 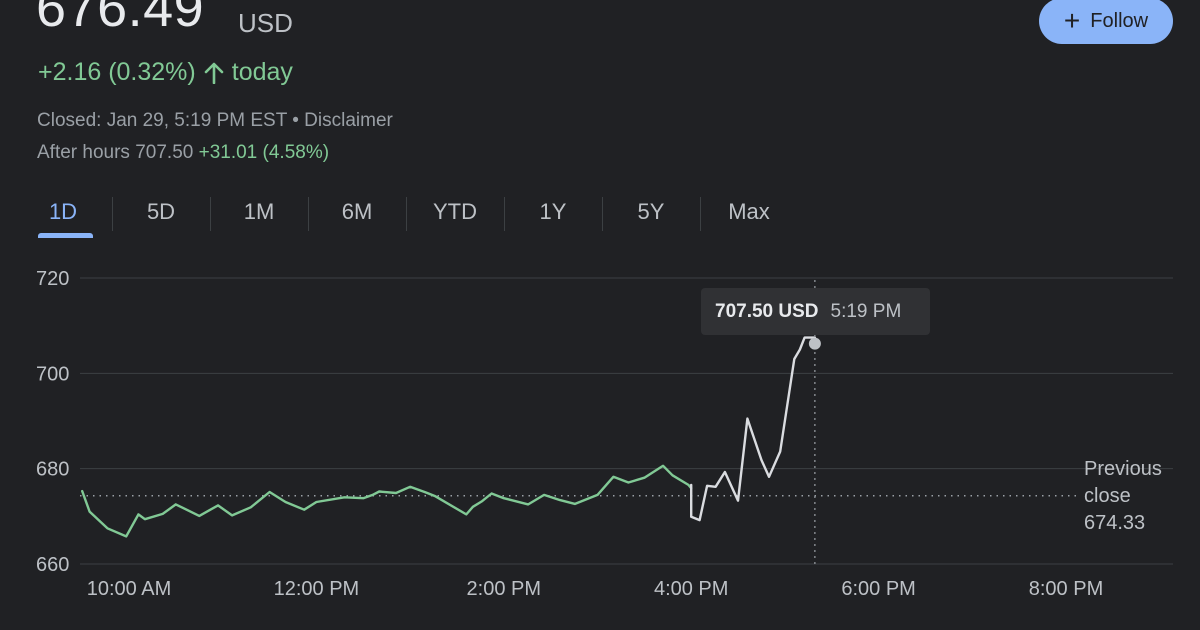 I want to click on x-tick-label-1200pm: 12:00 PM, so click(x=317, y=589).